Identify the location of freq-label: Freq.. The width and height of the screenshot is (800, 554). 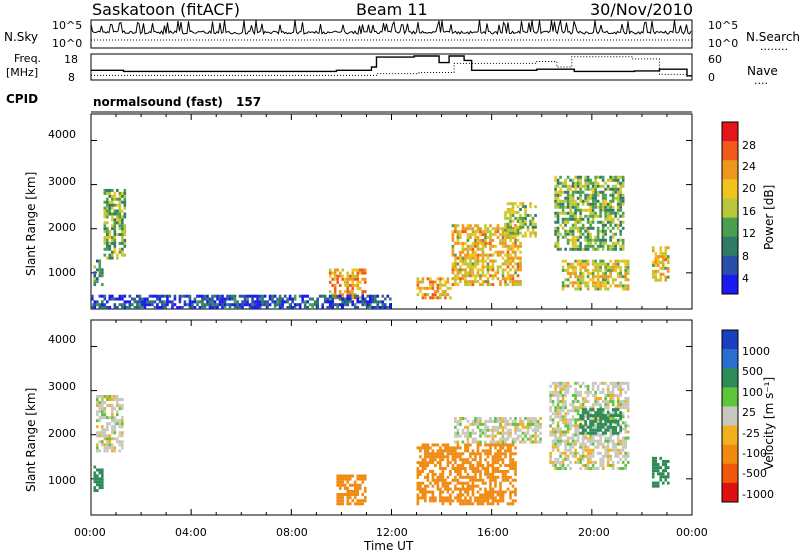
(28, 58).